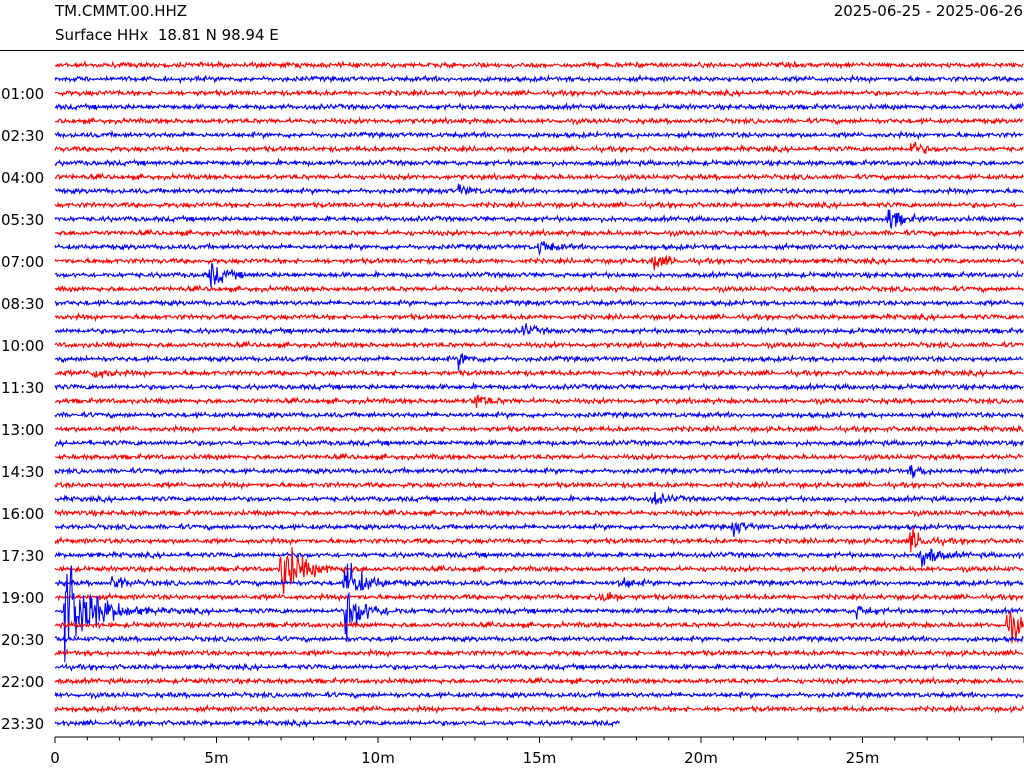 The image size is (1024, 768). Describe the element at coordinates (22, 598) in the screenshot. I see `y-tick-label: 19:00` at that location.